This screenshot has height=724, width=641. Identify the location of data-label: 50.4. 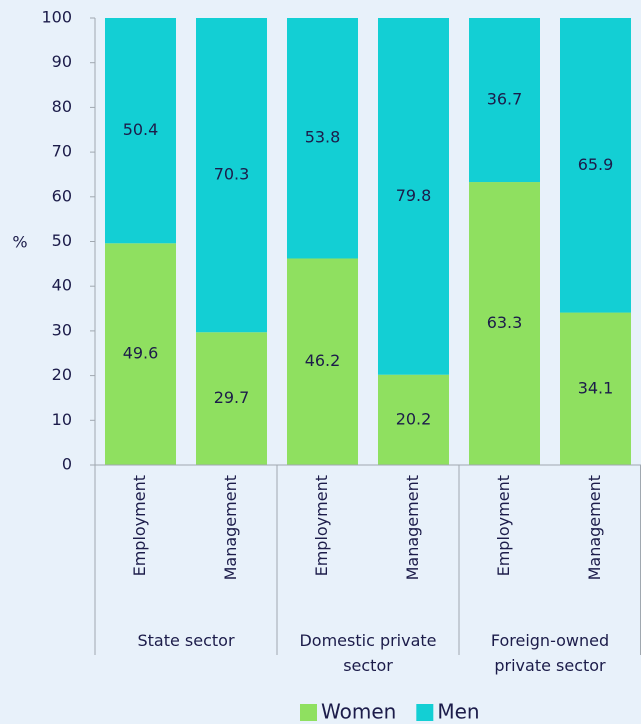
(141, 129).